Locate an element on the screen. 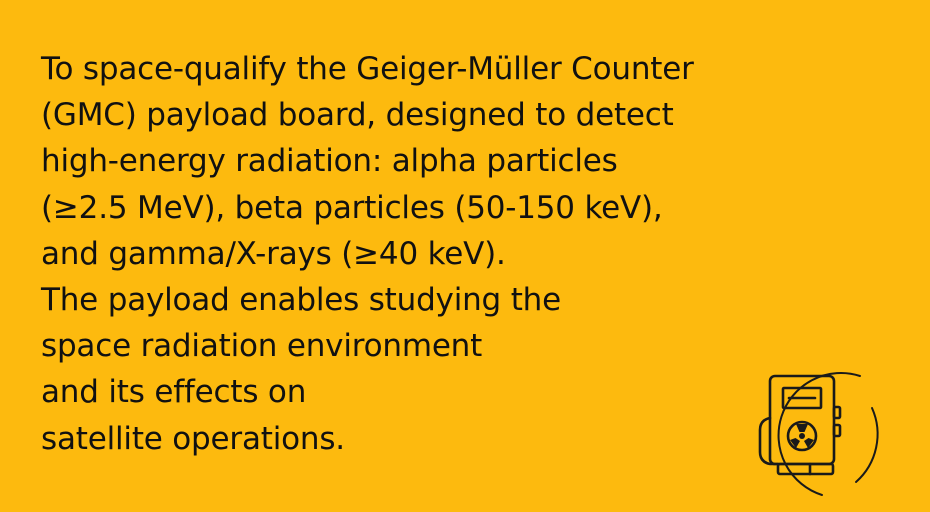 This screenshot has width=930, height=512. radiation-core is located at coordinates (802, 436).